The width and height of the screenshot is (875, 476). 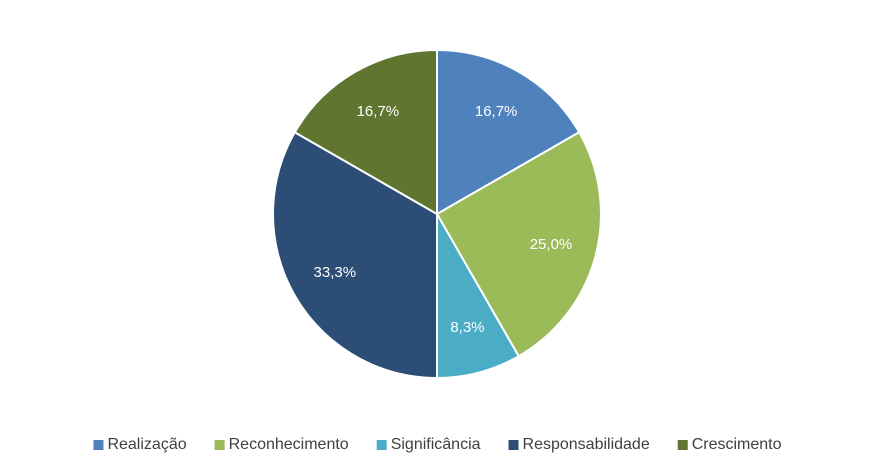 I want to click on legend-label: Responsabilidade, so click(x=586, y=444).